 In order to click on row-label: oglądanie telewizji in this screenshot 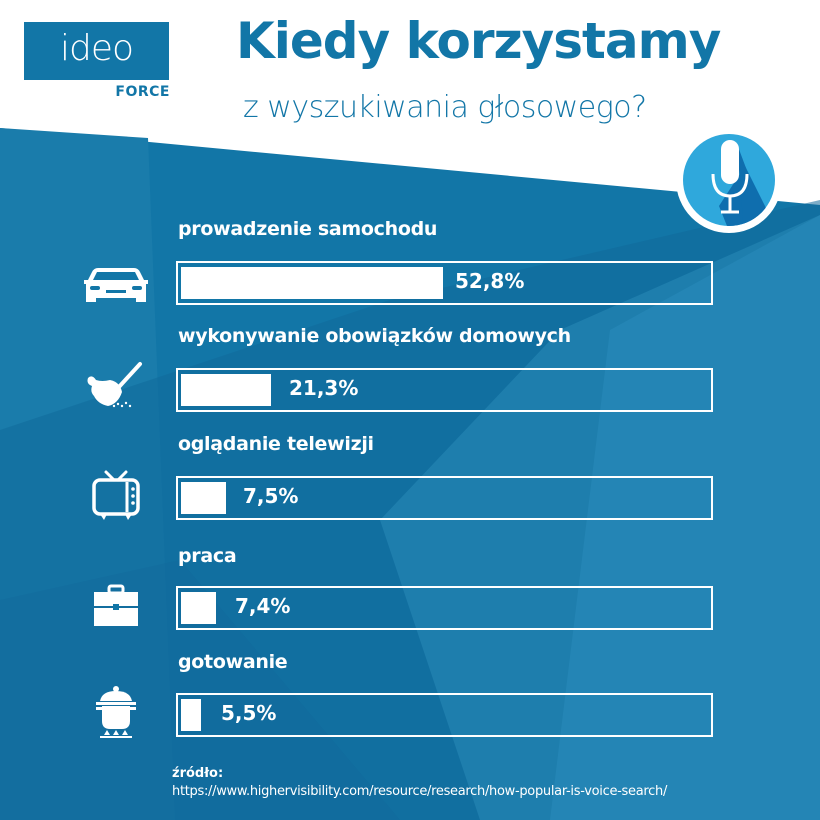, I will do `click(276, 444)`.